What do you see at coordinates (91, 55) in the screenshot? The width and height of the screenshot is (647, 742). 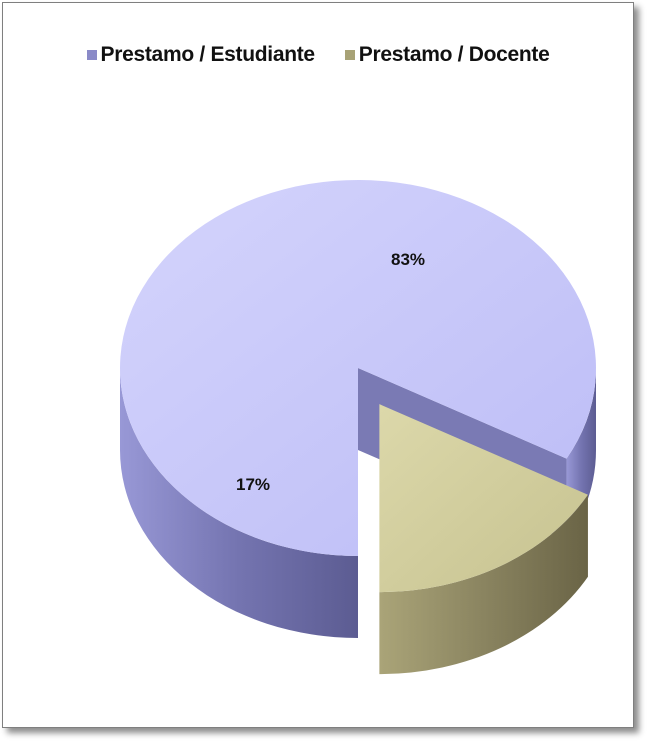 I see `legend-swatch-estudiante` at bounding box center [91, 55].